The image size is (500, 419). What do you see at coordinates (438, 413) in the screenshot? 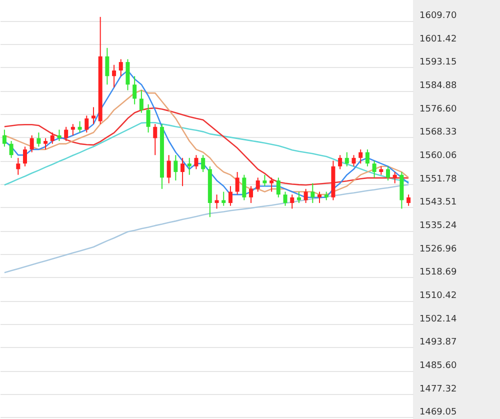
I see `y-tick-label: 1469.05` at bounding box center [438, 413].